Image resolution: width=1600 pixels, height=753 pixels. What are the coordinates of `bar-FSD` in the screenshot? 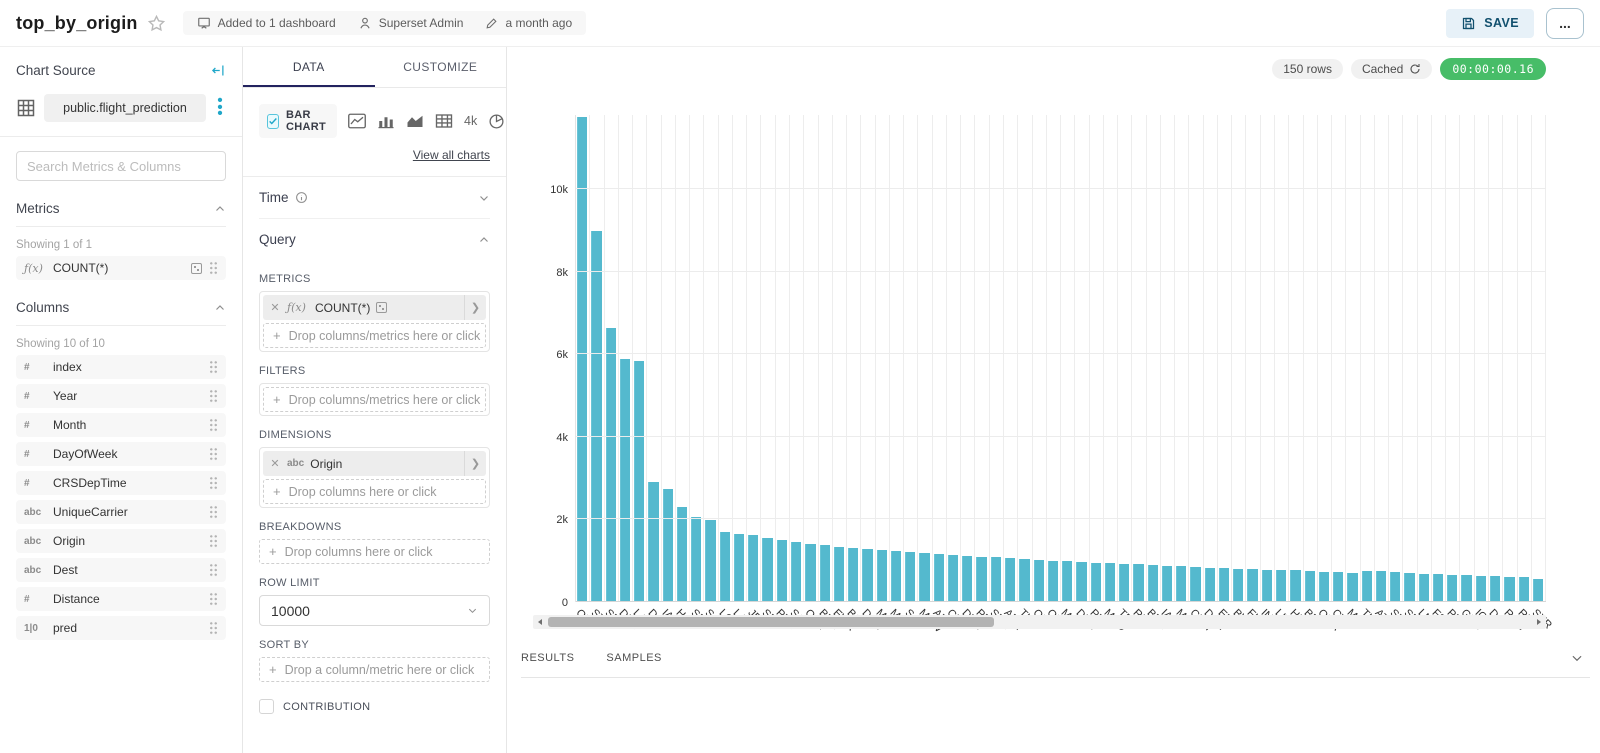 It's located at (1438, 588).